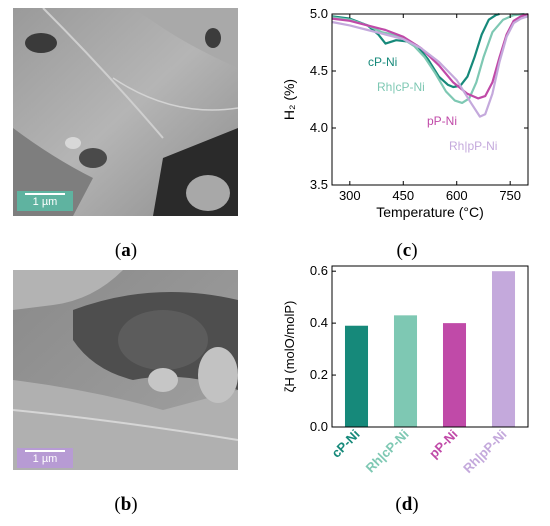 The width and height of the screenshot is (550, 526). Describe the element at coordinates (403, 195) in the screenshot. I see `x-tick-label-1: 450` at that location.